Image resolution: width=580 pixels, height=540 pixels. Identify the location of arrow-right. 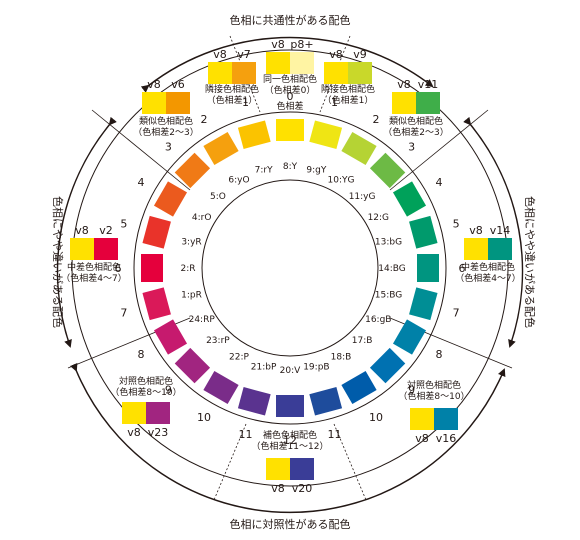
(493, 232).